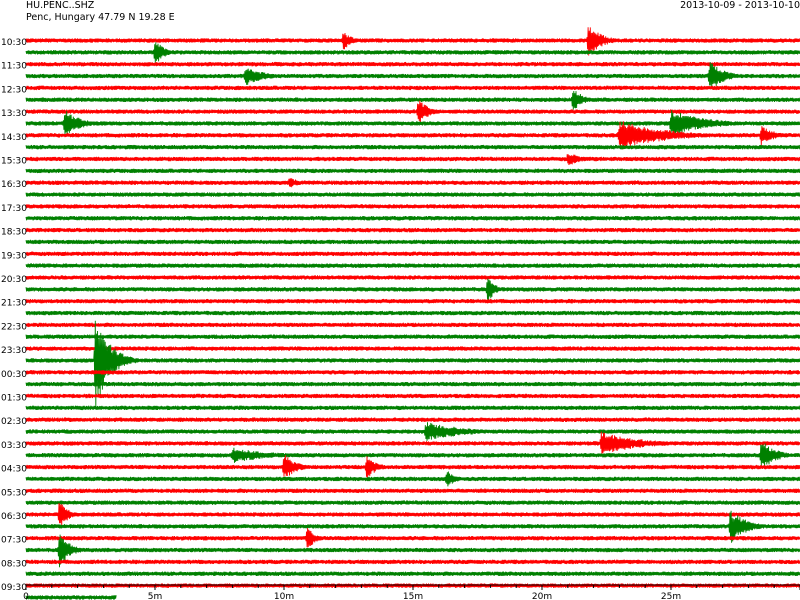 This screenshot has height=600, width=800. I want to click on row-time-label: 09:30, so click(14, 588).